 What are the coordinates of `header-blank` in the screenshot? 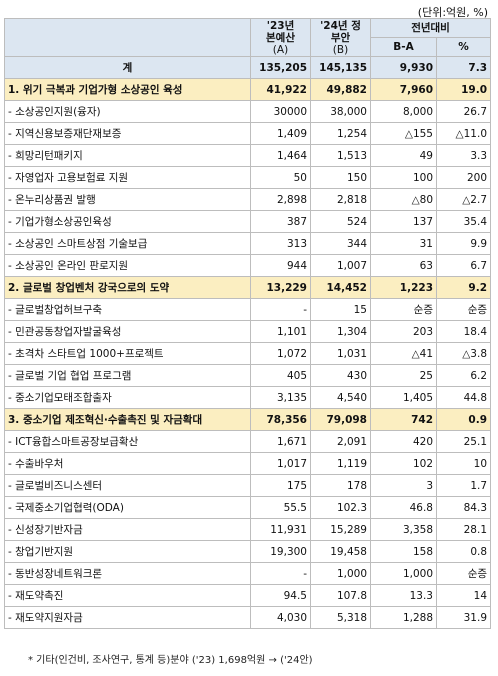 It's located at (127, 37).